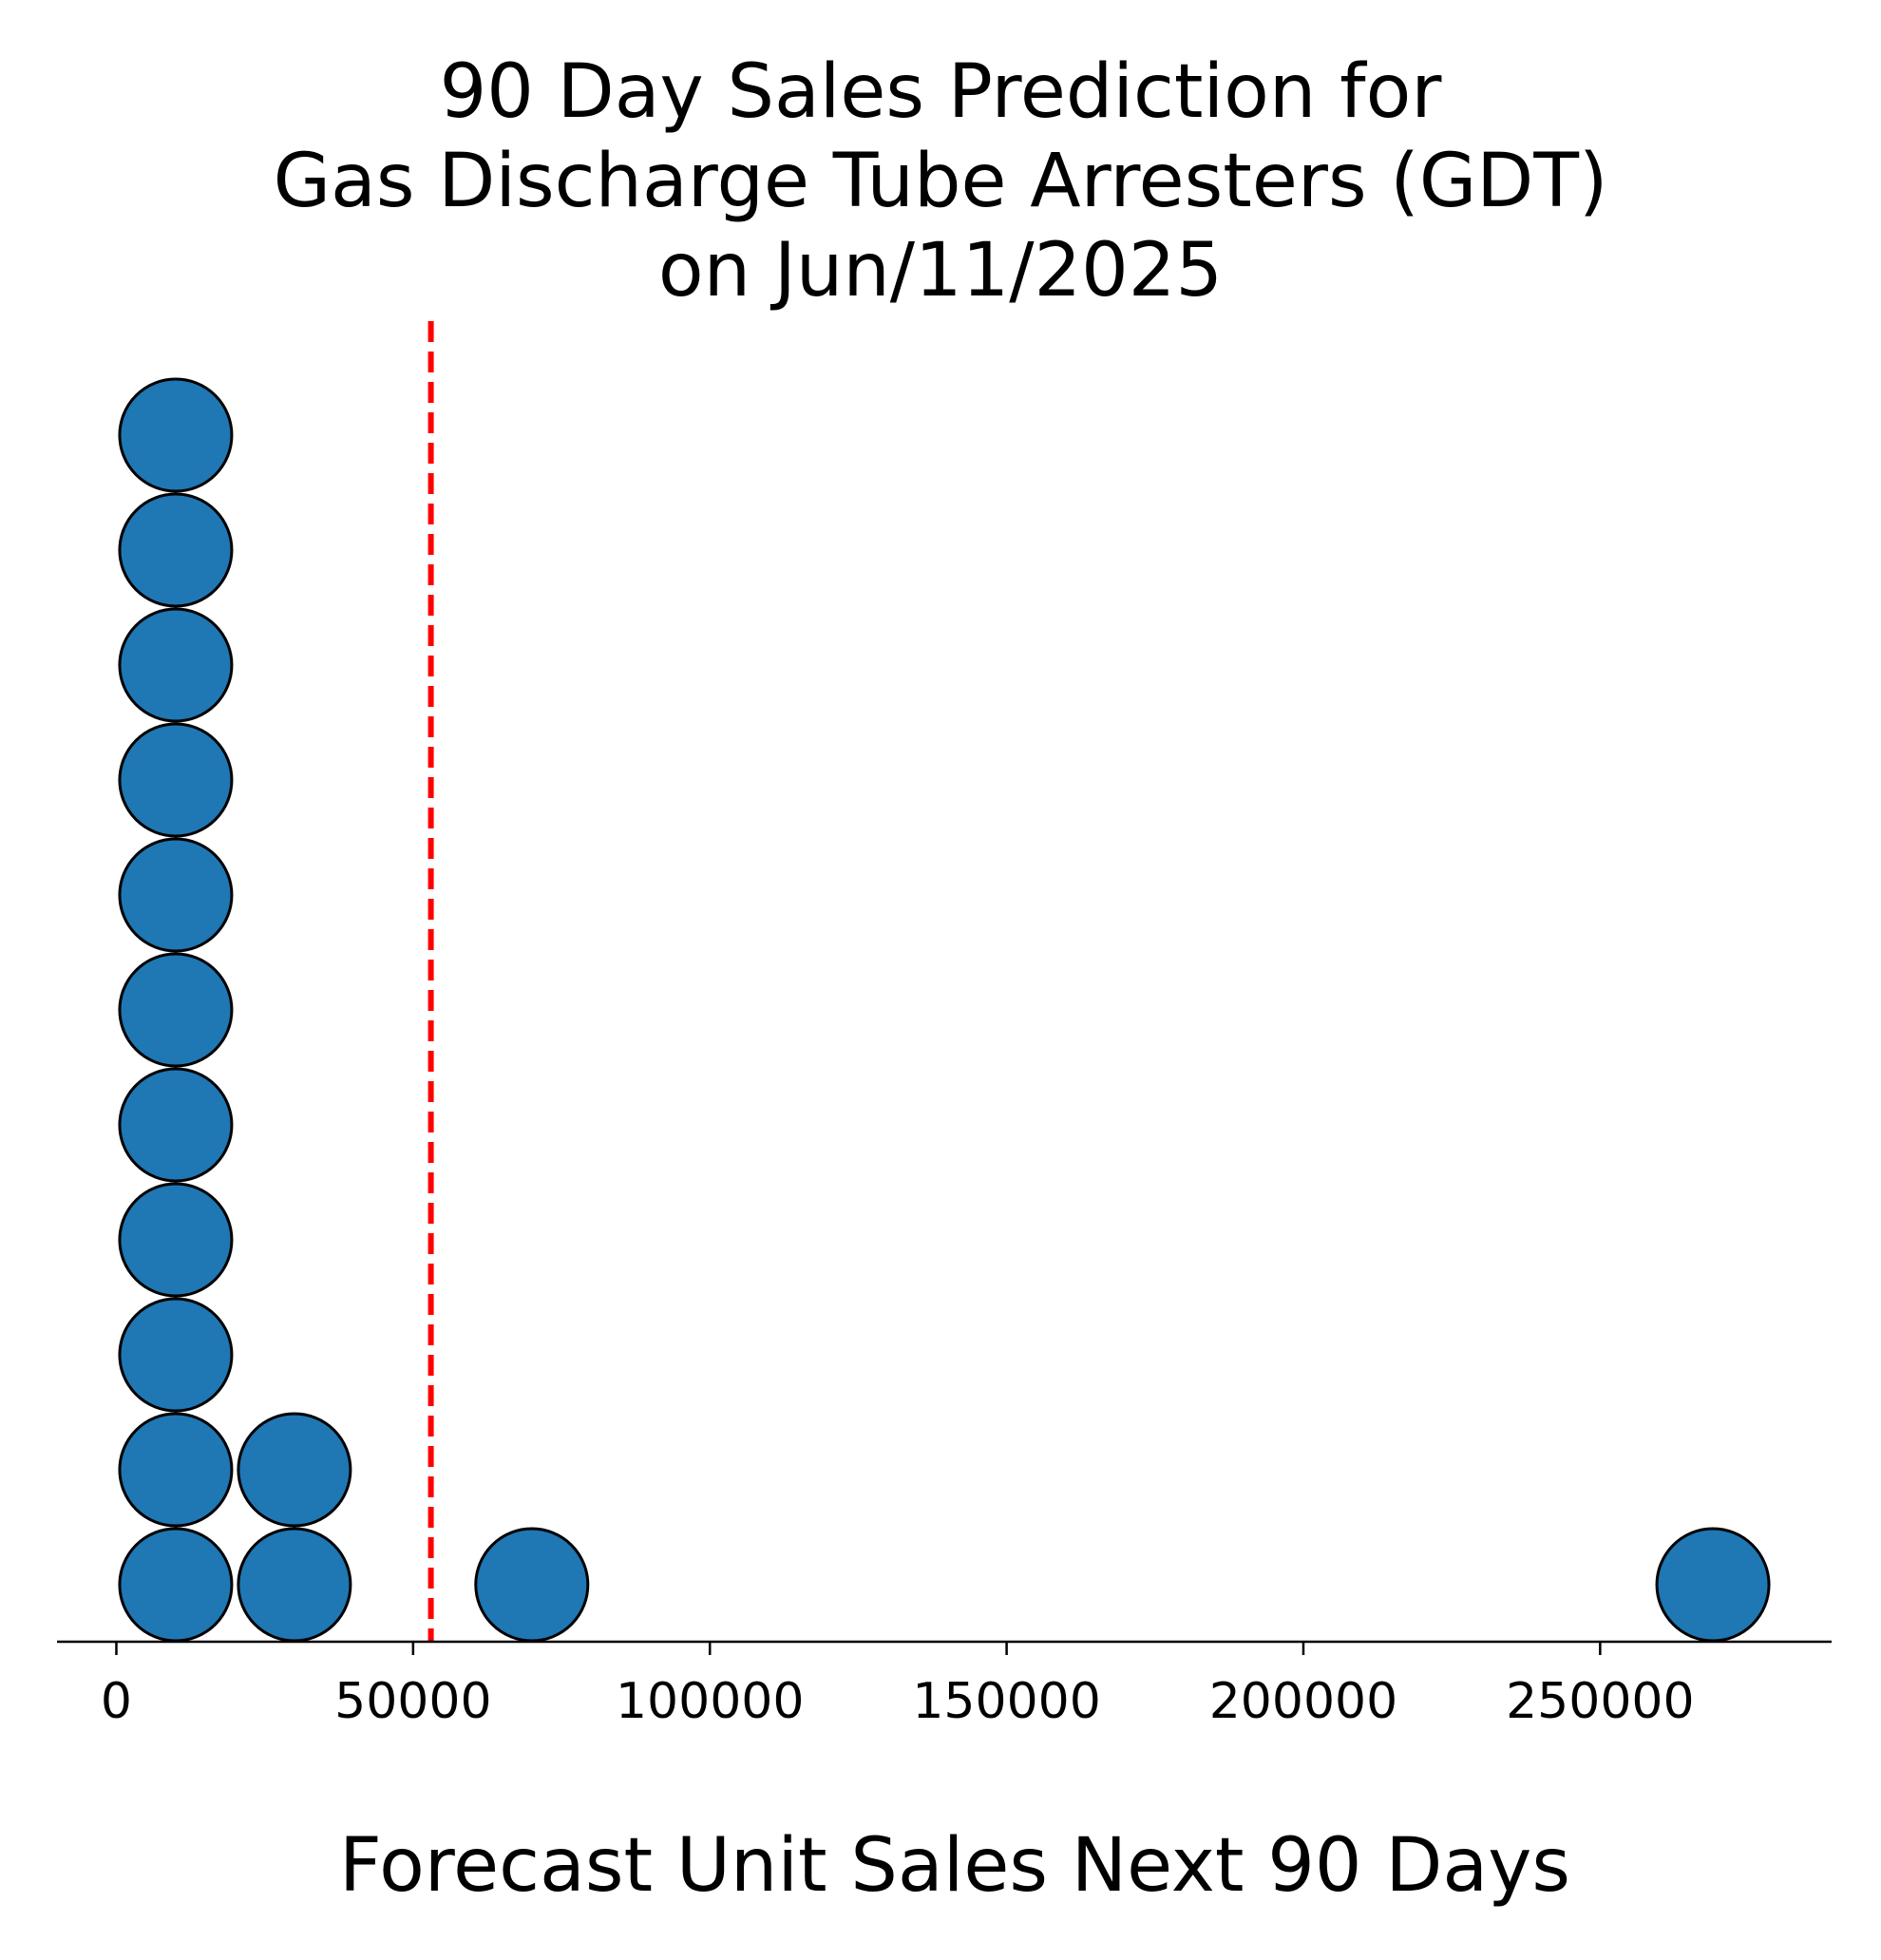 This screenshot has width=1881, height=1960. I want to click on x-tick-label: 50000, so click(412, 1701).